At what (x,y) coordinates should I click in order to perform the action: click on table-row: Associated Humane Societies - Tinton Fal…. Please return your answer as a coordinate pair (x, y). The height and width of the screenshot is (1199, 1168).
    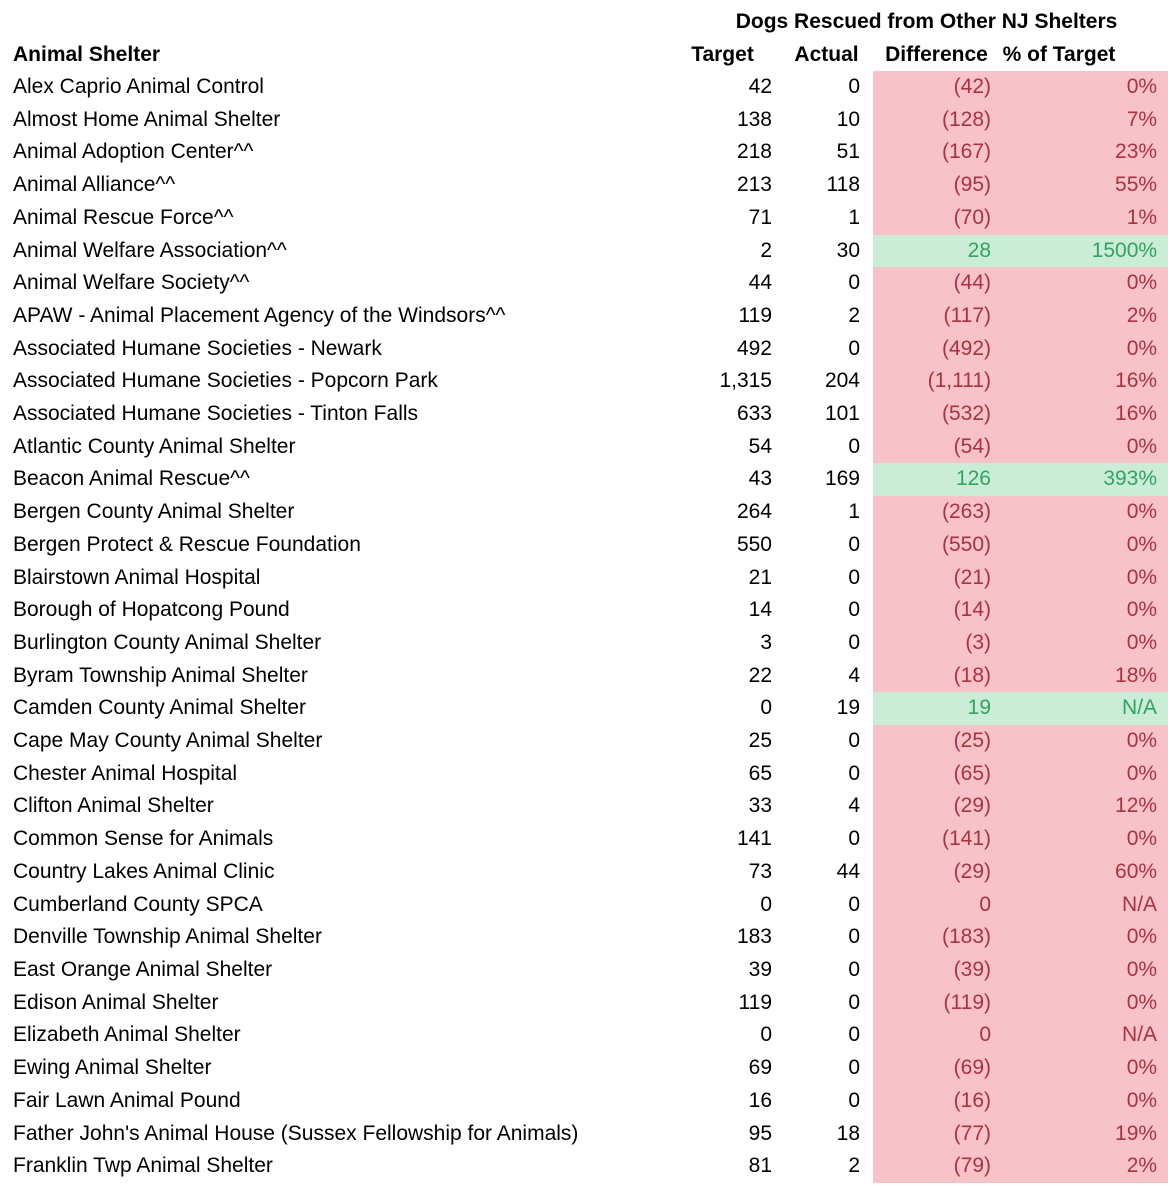
    Looking at the image, I should click on (584, 414).